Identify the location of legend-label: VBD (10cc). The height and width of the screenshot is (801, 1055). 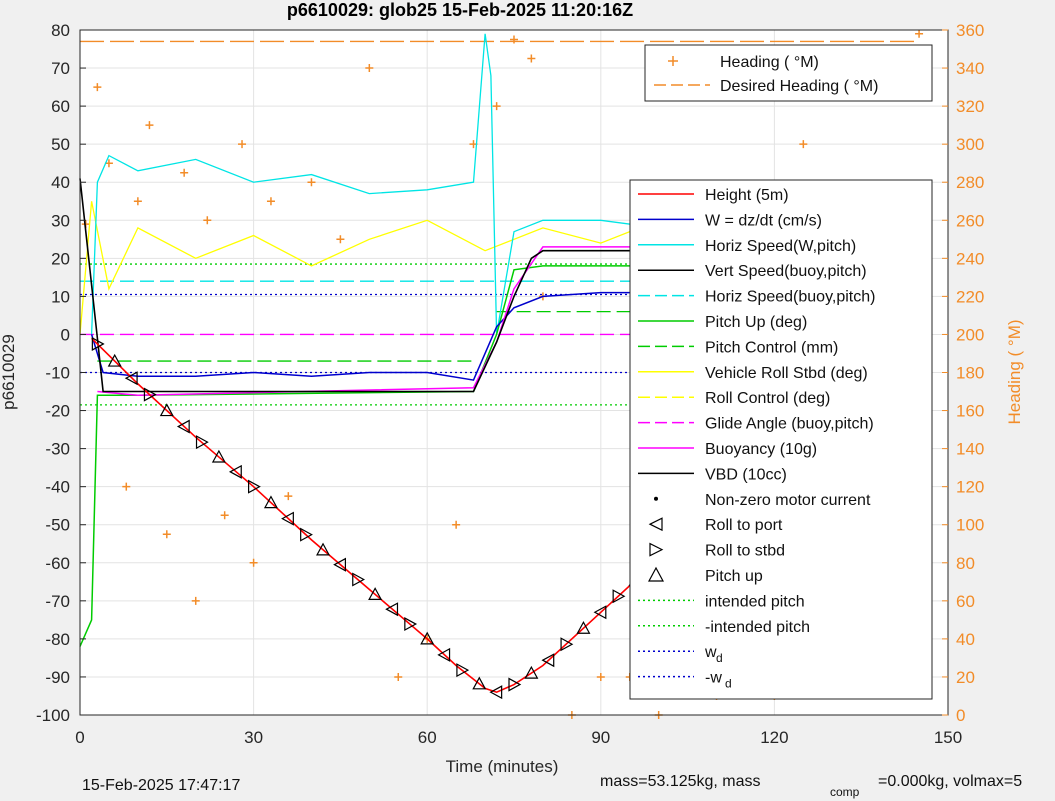
(746, 474).